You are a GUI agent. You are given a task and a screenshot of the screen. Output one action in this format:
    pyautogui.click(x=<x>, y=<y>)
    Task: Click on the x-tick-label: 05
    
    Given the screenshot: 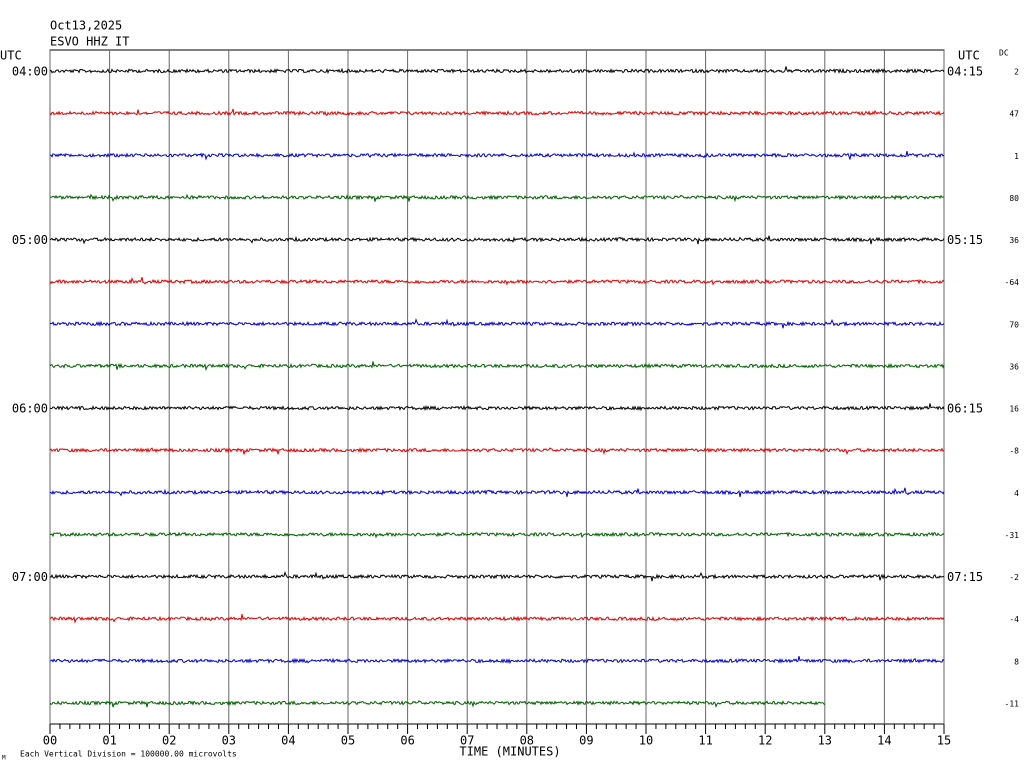 What is the action you would take?
    pyautogui.click(x=348, y=741)
    